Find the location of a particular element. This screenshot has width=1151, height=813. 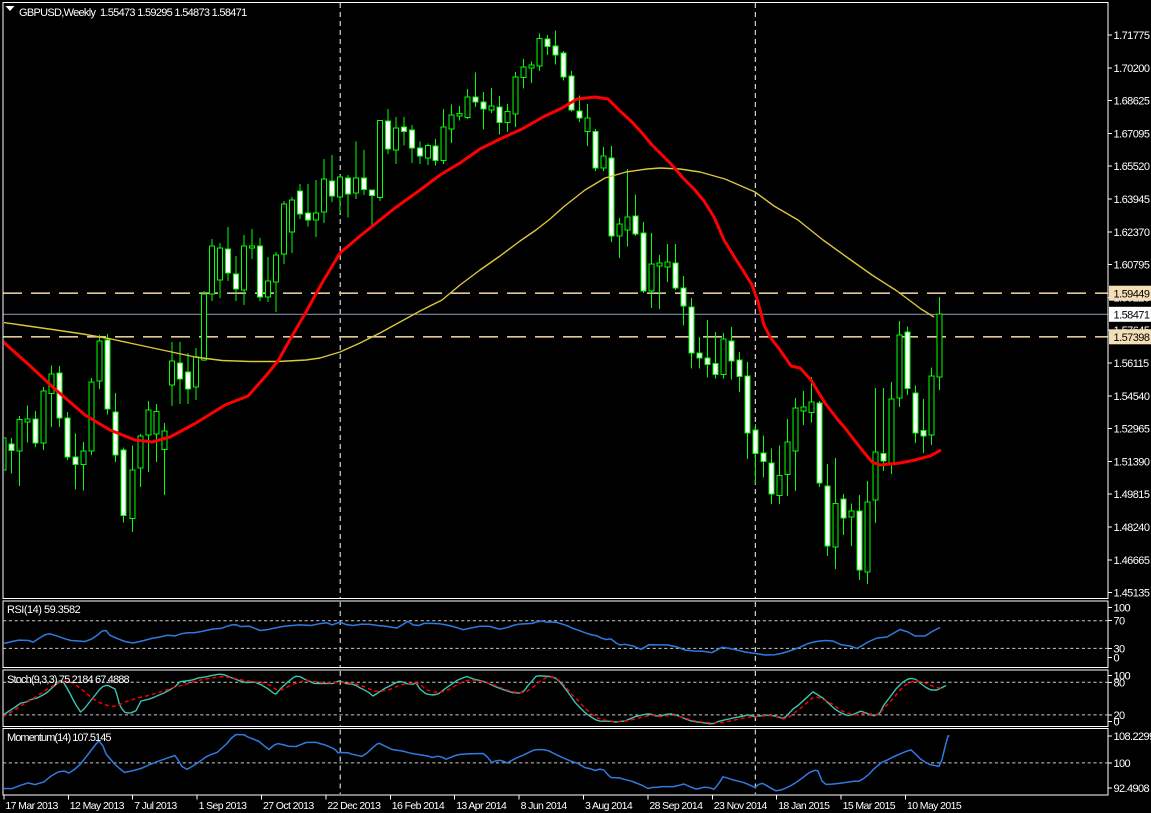

svg-text: 1.65520 is located at coordinates (1132, 167).